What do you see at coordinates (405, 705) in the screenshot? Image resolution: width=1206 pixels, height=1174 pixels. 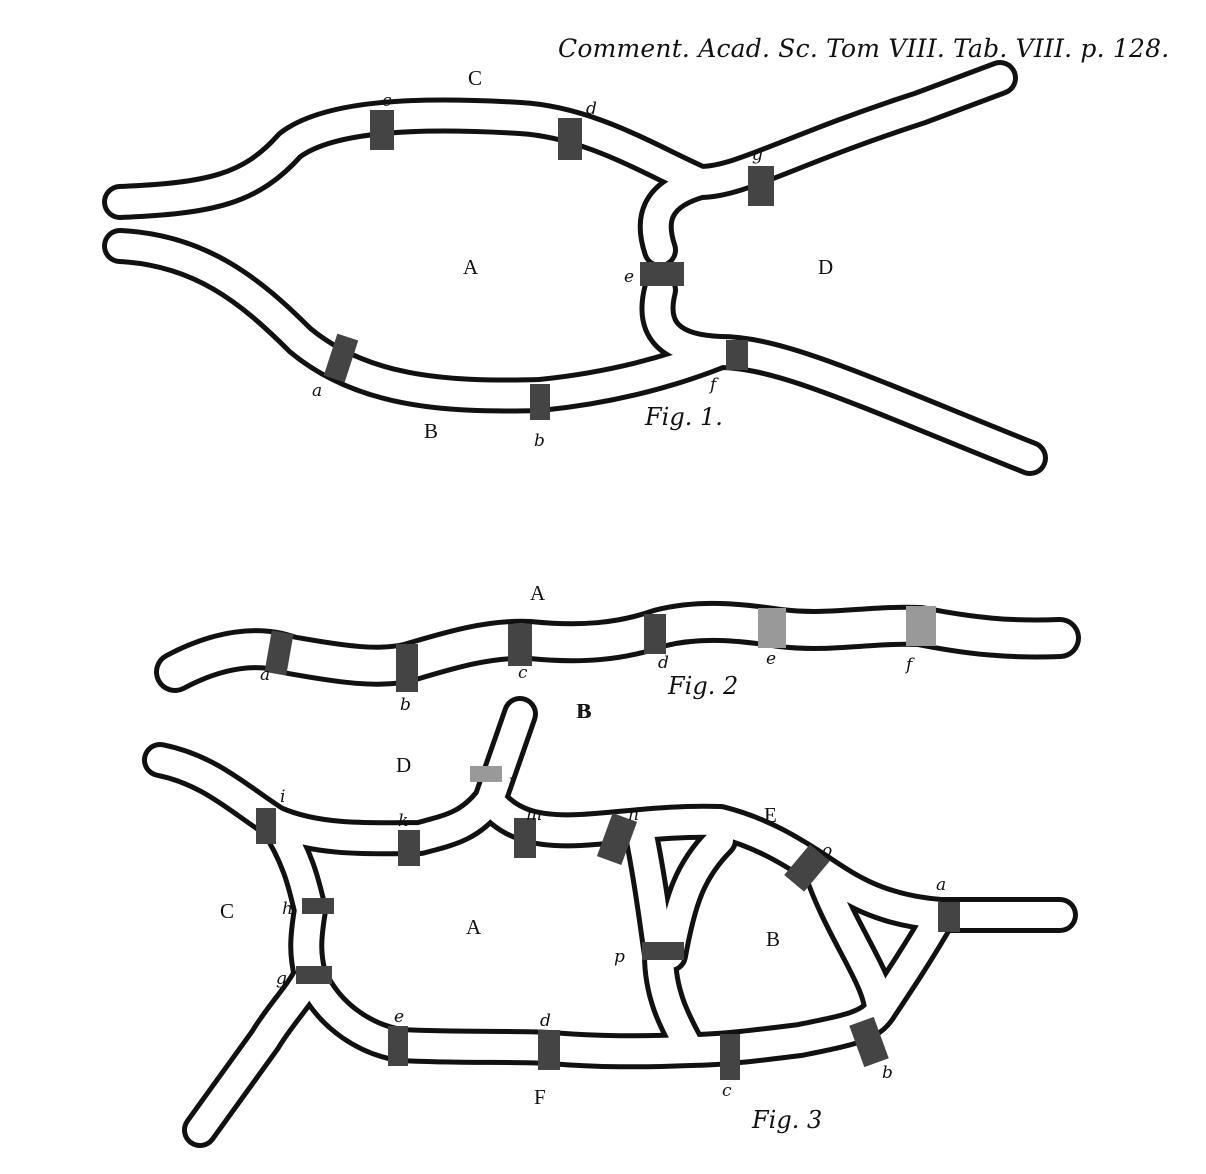 I see `fig2-bridge-b: b` at bounding box center [405, 705].